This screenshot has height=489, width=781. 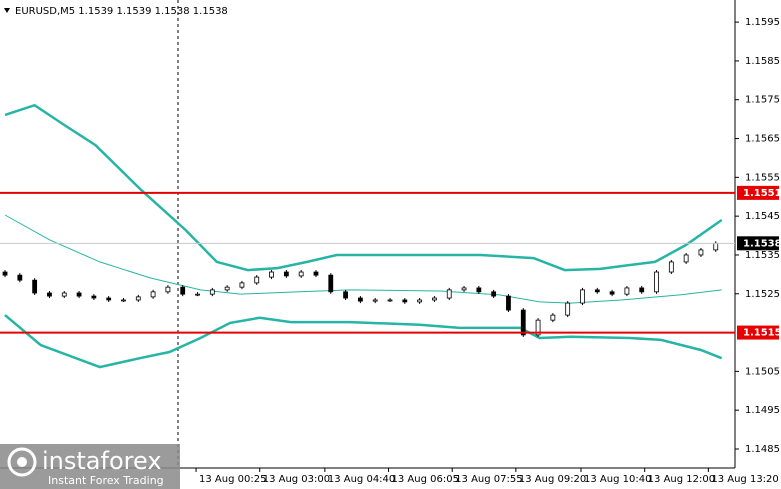 What do you see at coordinates (762, 177) in the screenshot?
I see `y-tick-label: 1.1555` at bounding box center [762, 177].